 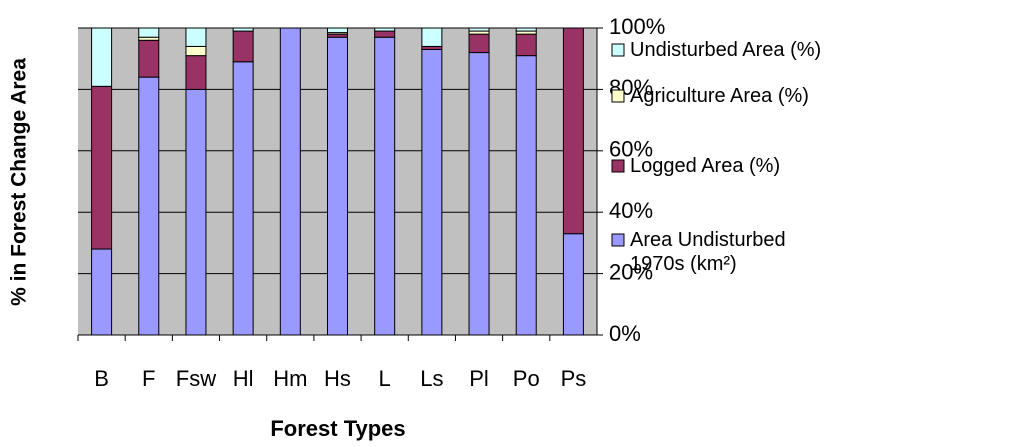 What do you see at coordinates (101, 378) in the screenshot?
I see `x-tick-label: B` at bounding box center [101, 378].